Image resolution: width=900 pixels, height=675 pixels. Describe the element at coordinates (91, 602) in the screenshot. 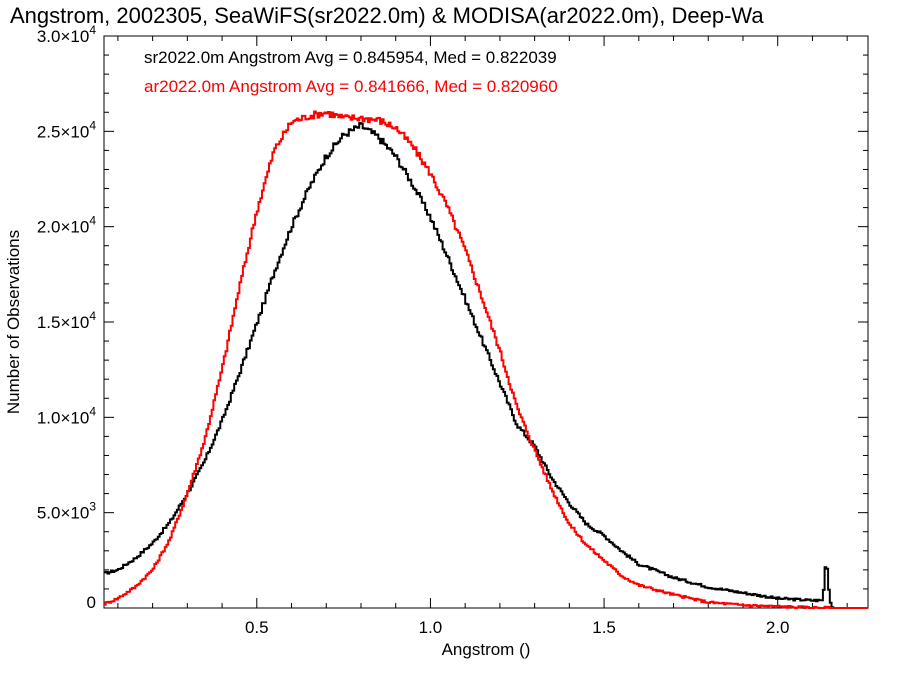

I see `y-tick-label: 0` at that location.